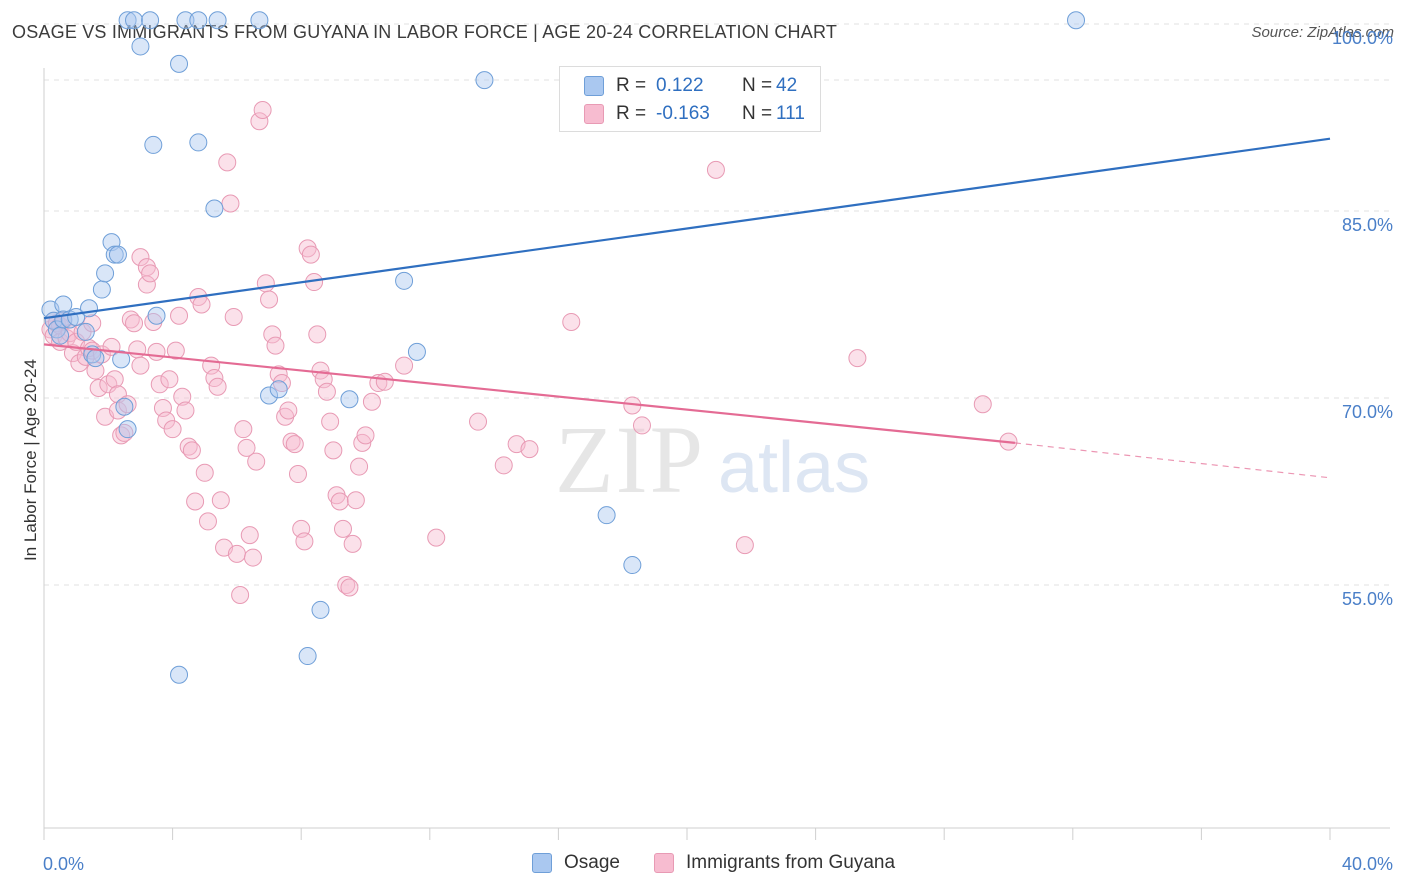  I want to click on legend-swatch-osage, so click(594, 86).